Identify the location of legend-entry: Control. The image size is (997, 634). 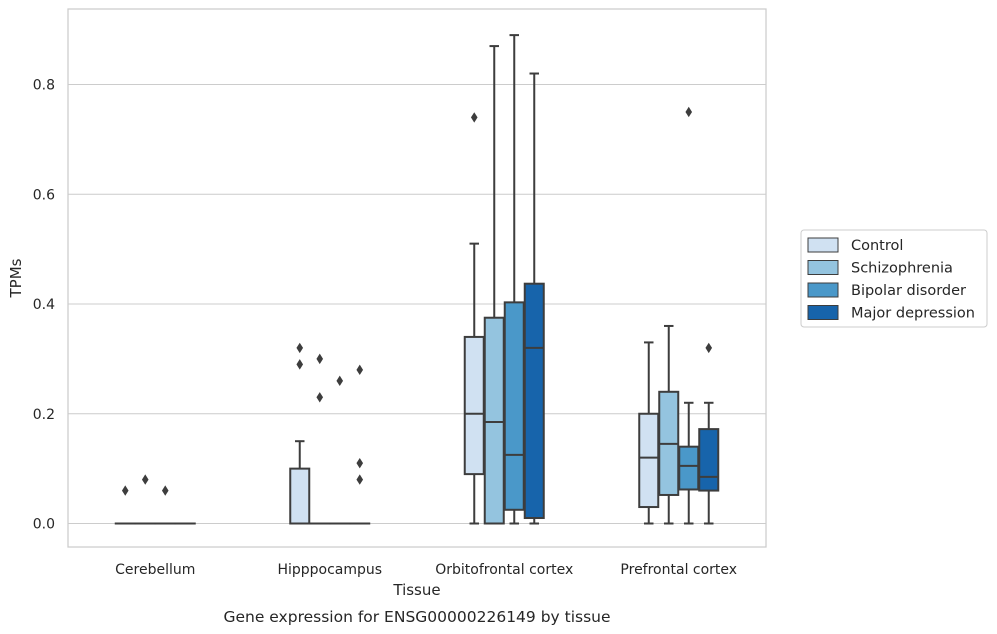
(855, 245).